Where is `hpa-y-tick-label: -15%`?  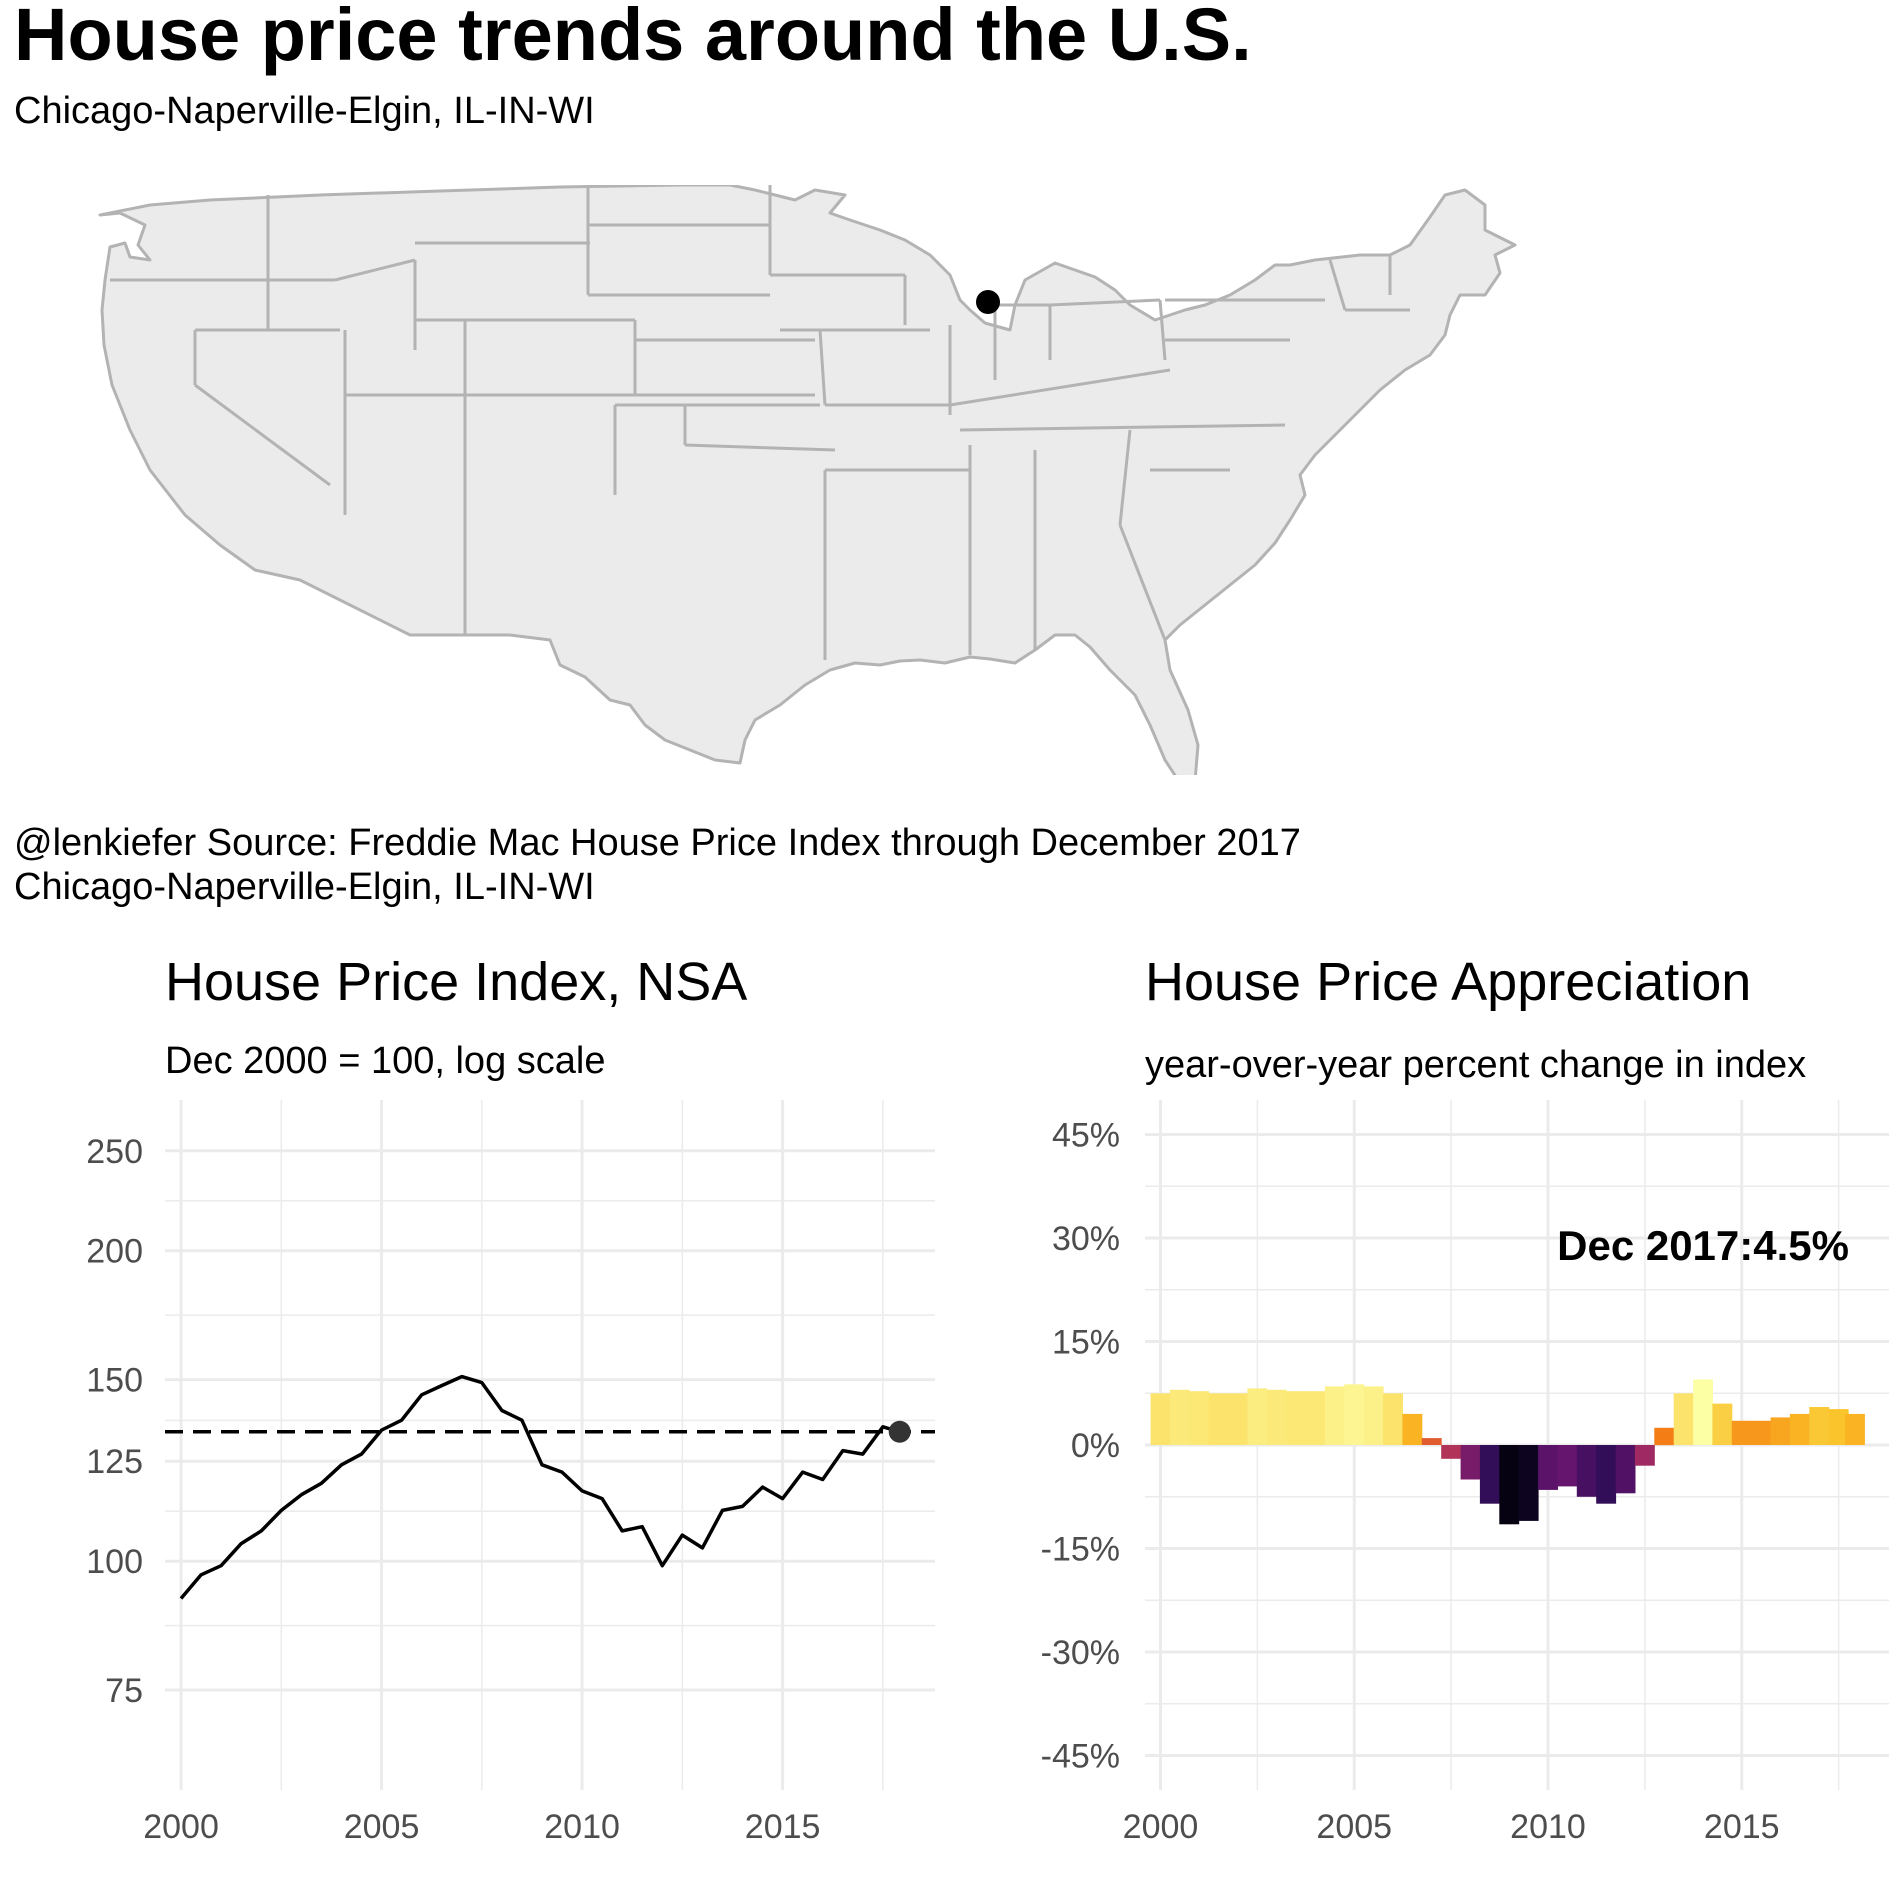
hpa-y-tick-label: -15% is located at coordinates (1080, 1550).